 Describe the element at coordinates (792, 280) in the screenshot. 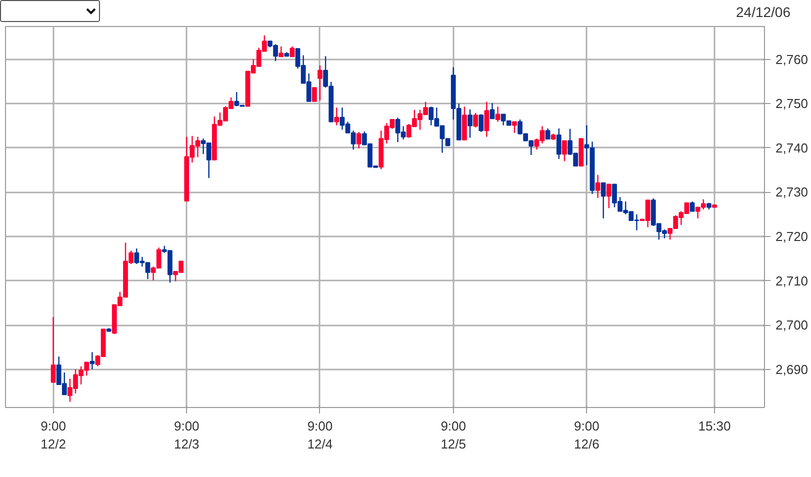

I see `y-tick-label: 2,710` at that location.